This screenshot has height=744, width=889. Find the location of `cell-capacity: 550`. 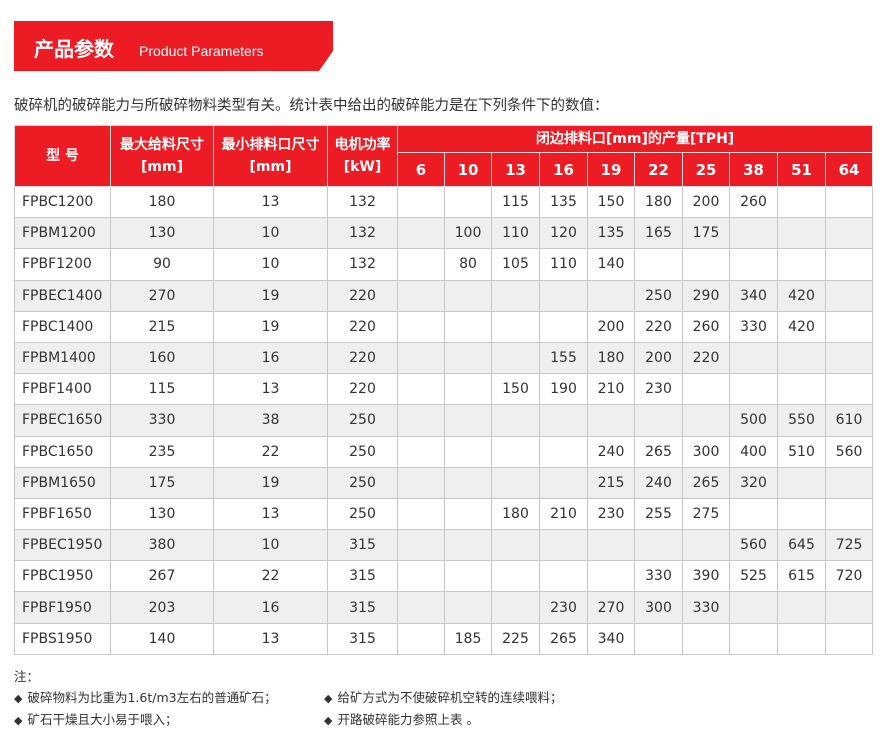

cell-capacity: 550 is located at coordinates (801, 420).